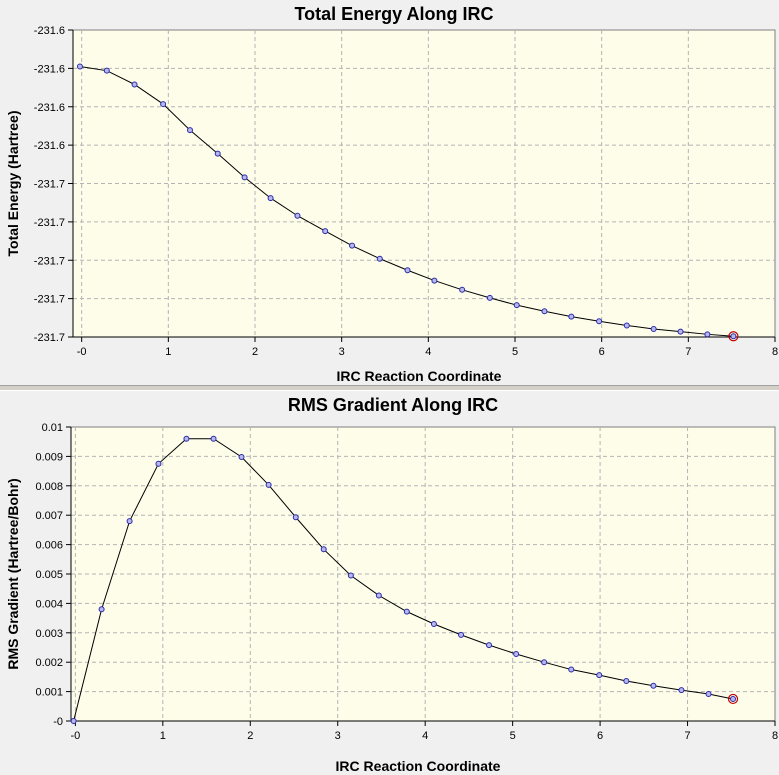  What do you see at coordinates (338, 736) in the screenshot?
I see `gradient-x-tick-label: 3` at bounding box center [338, 736].